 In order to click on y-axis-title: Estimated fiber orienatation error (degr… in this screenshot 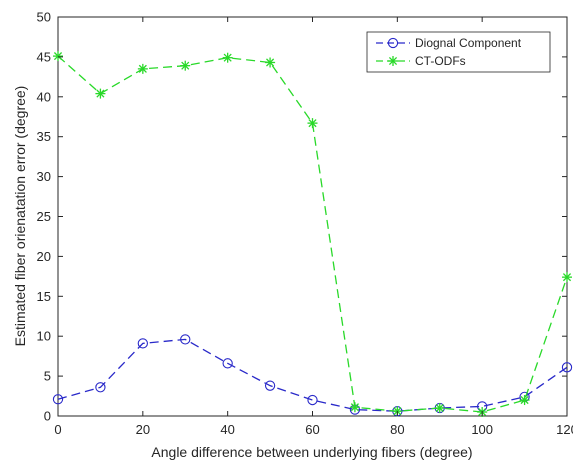, I will do `click(20, 216)`.